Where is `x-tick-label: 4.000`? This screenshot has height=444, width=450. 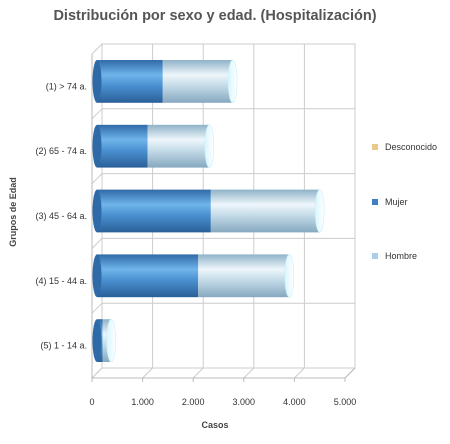
x-tick-label: 4.000 is located at coordinates (294, 402).